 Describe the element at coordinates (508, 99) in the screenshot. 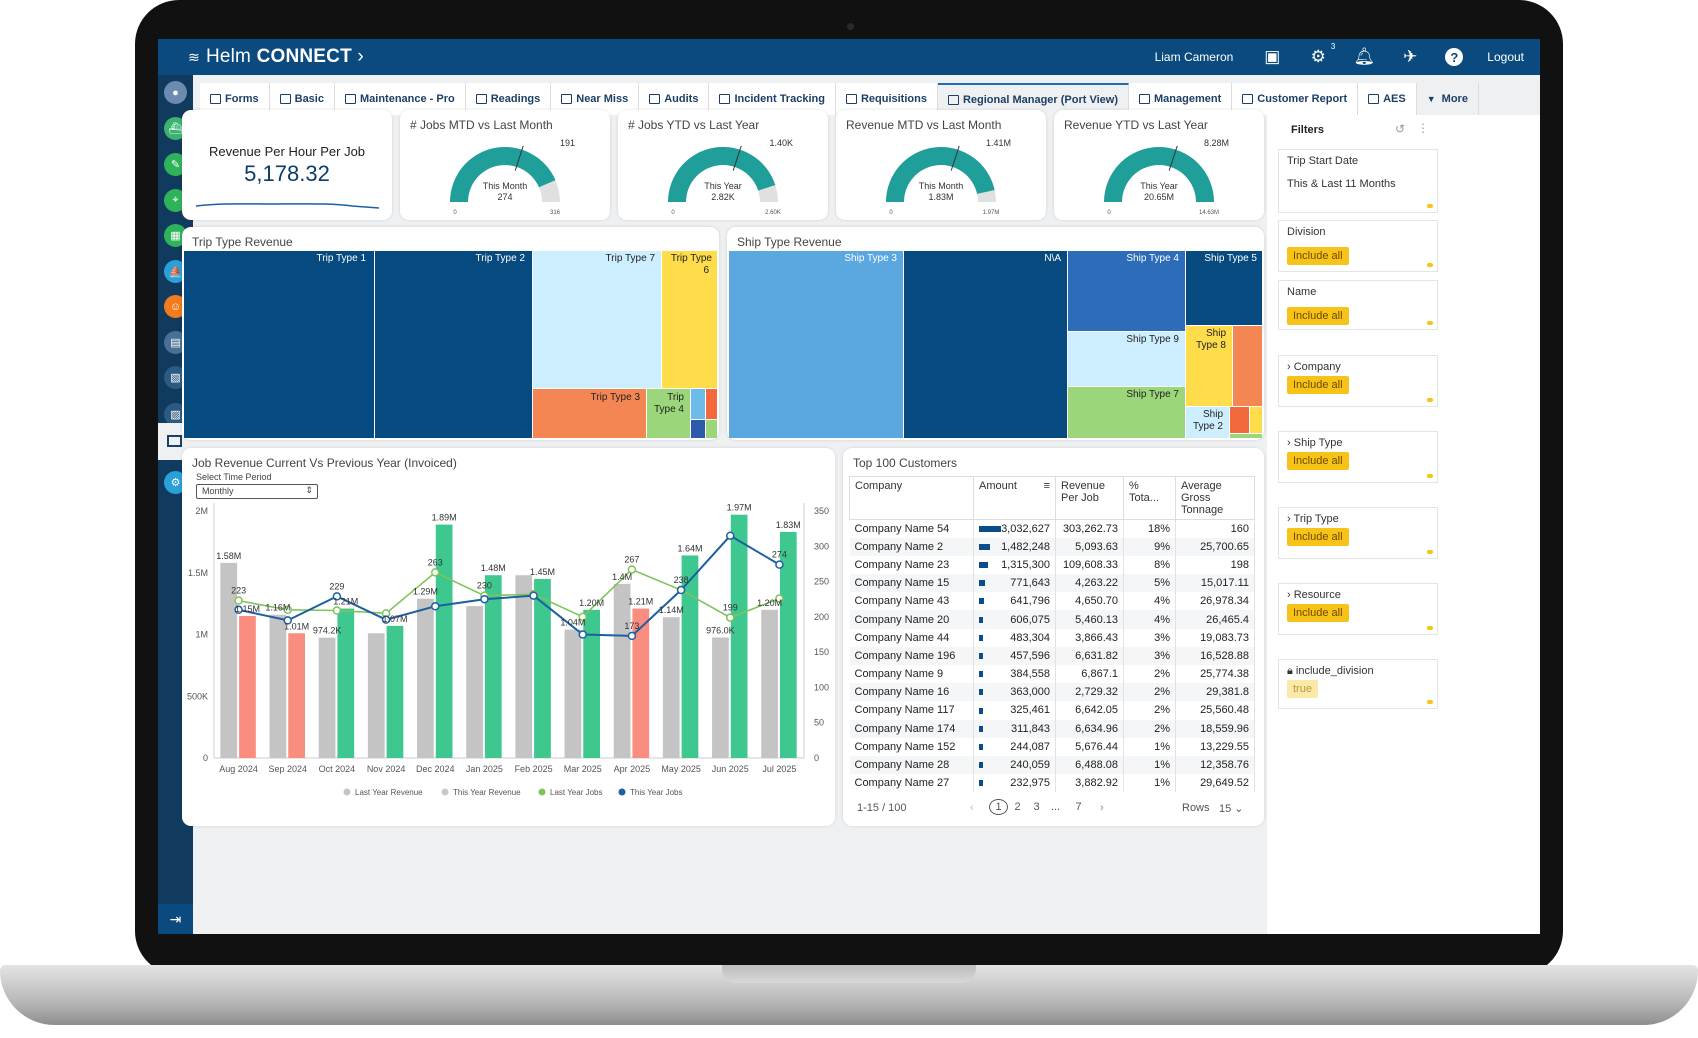

I see `tab-3: Readings` at that location.